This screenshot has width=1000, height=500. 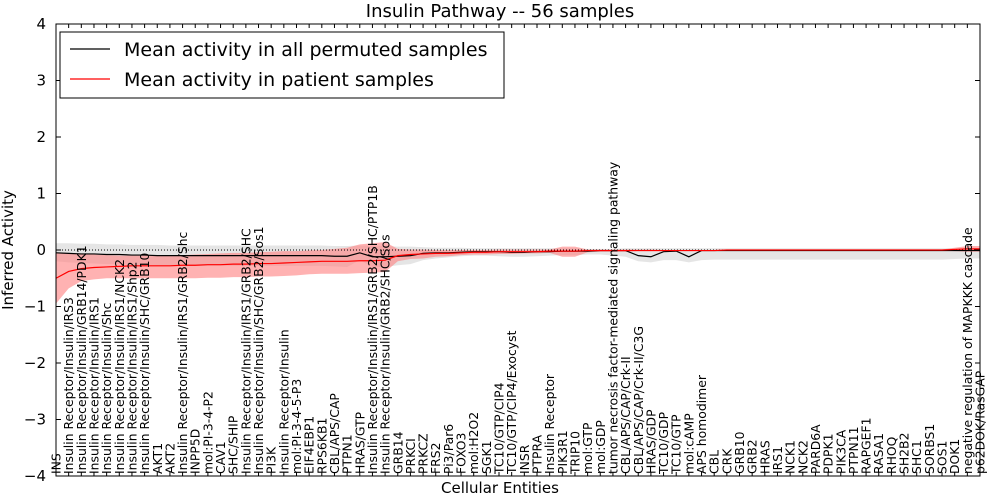 I want to click on x-tick-label: PIK3CA, so click(x=840, y=451).